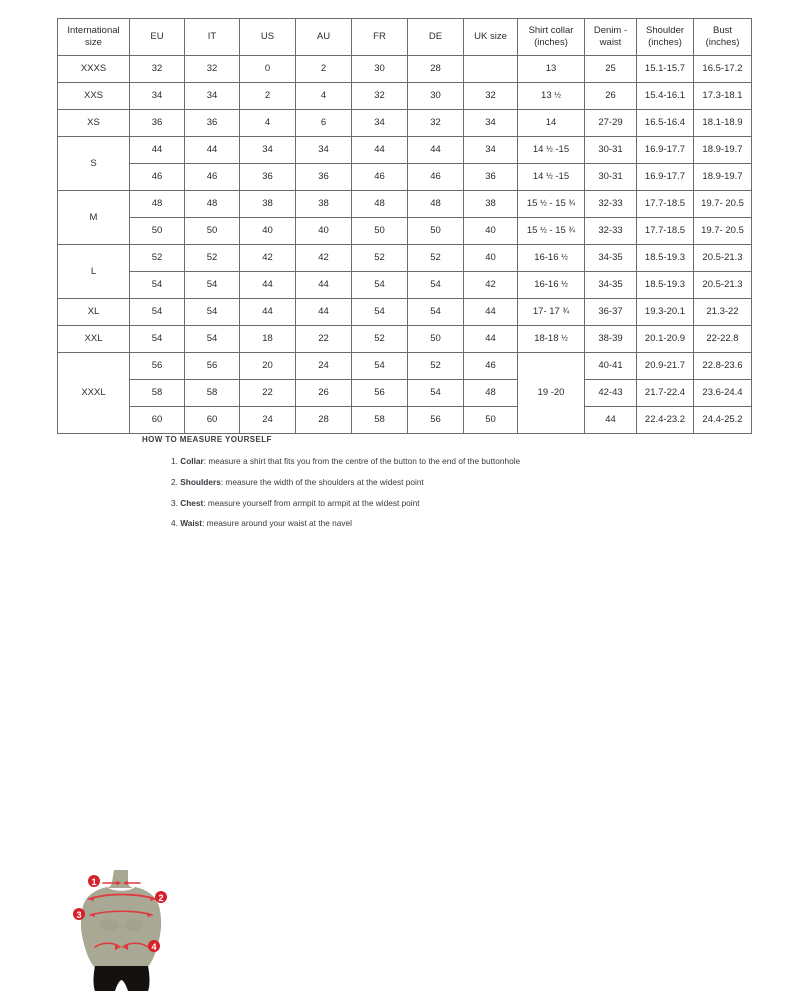  What do you see at coordinates (323, 420) in the screenshot?
I see `cell-au: 28` at bounding box center [323, 420].